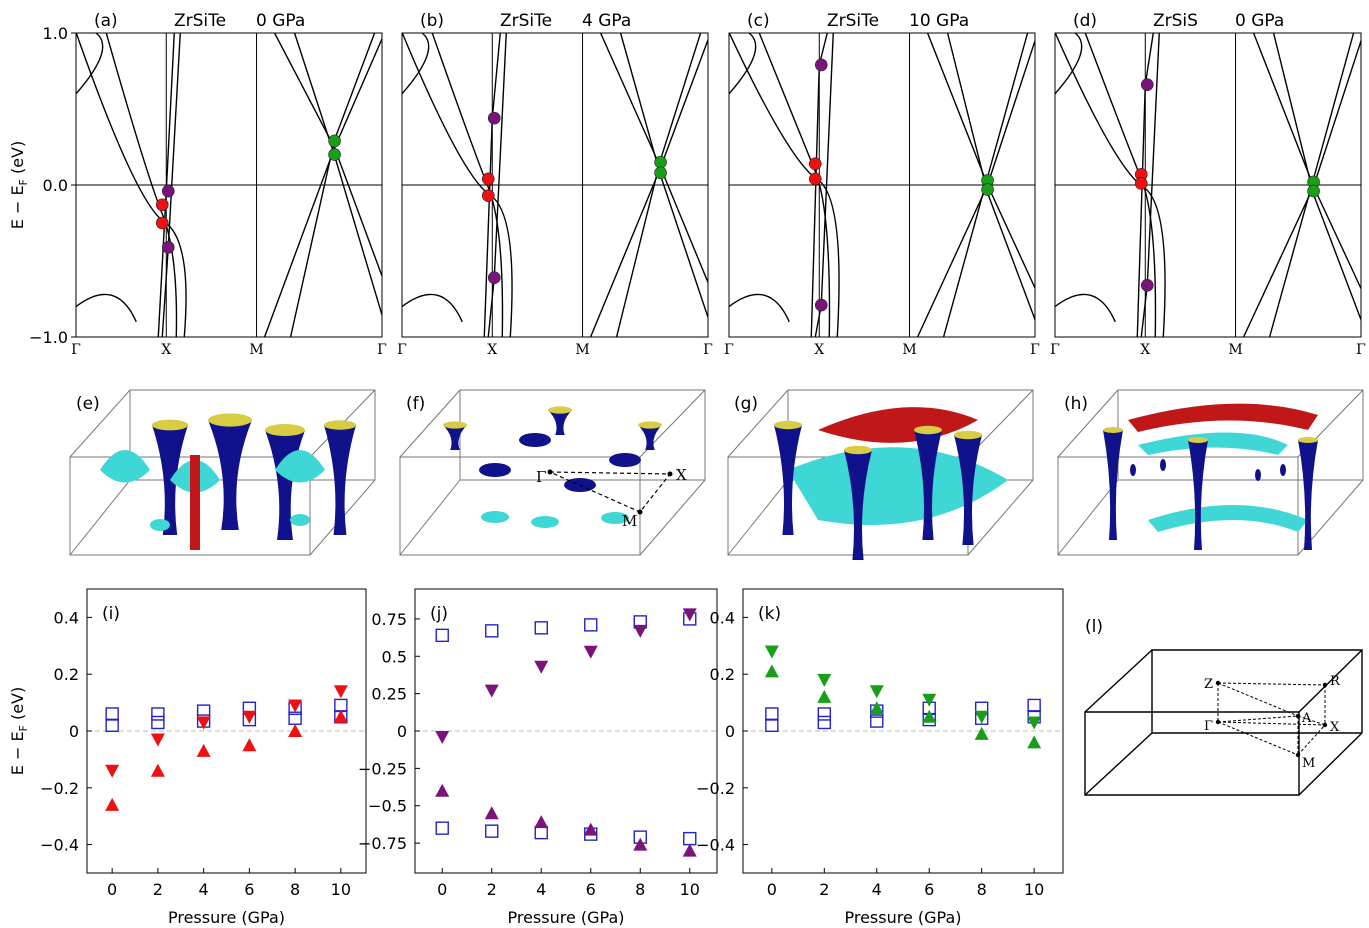 Image resolution: width=1369 pixels, height=928 pixels. Describe the element at coordinates (394, 656) in the screenshot. I see `y-tick-label: 0.5` at that location.